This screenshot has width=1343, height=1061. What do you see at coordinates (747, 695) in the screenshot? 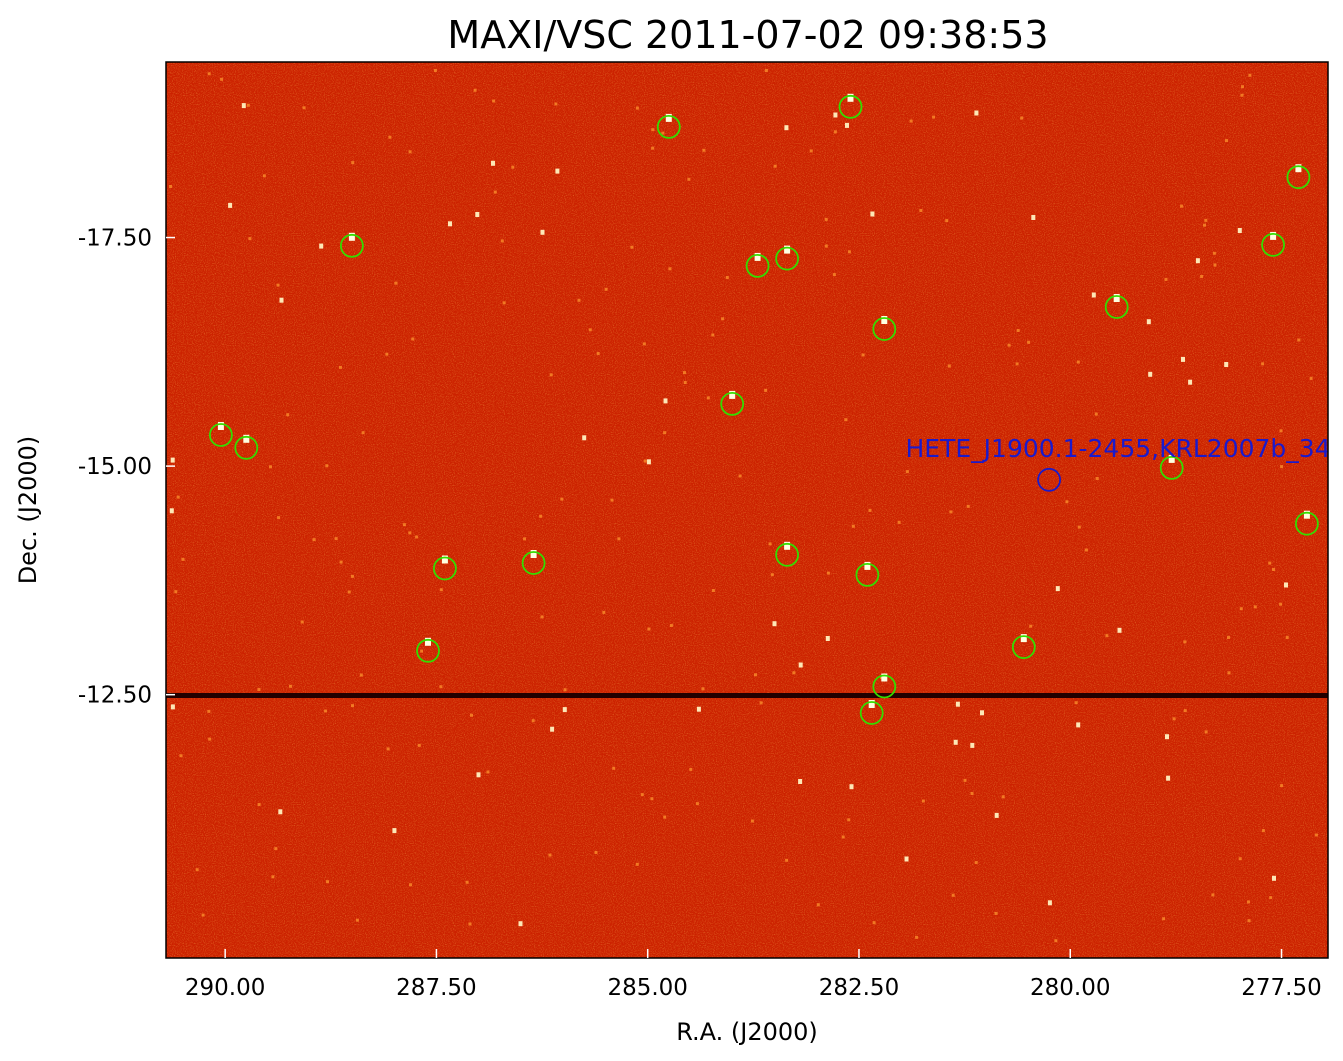
I see `detector-gap-stripe` at bounding box center [747, 695].